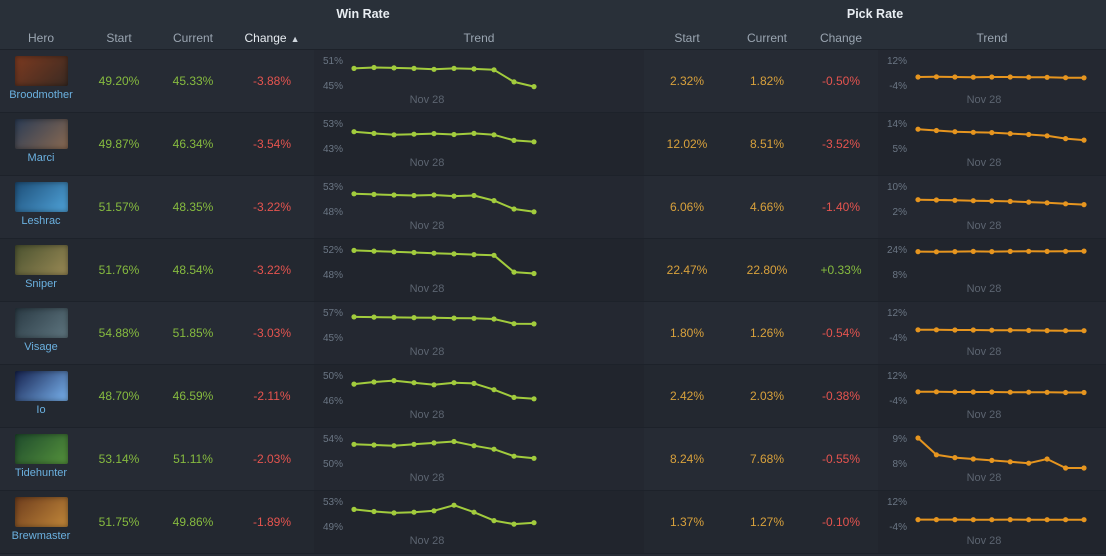 The image size is (1106, 556). What do you see at coordinates (331, 452) in the screenshot?
I see `trend-y-axis: 54% 50%` at bounding box center [331, 452].